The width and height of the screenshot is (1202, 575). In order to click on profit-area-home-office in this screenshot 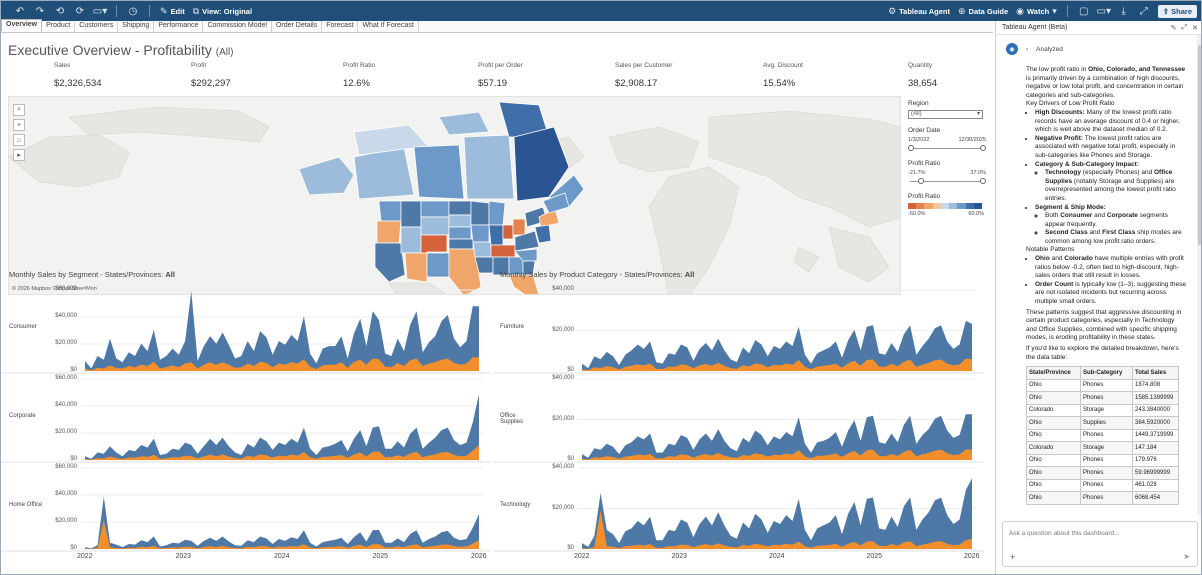, I will do `click(282, 534)`.